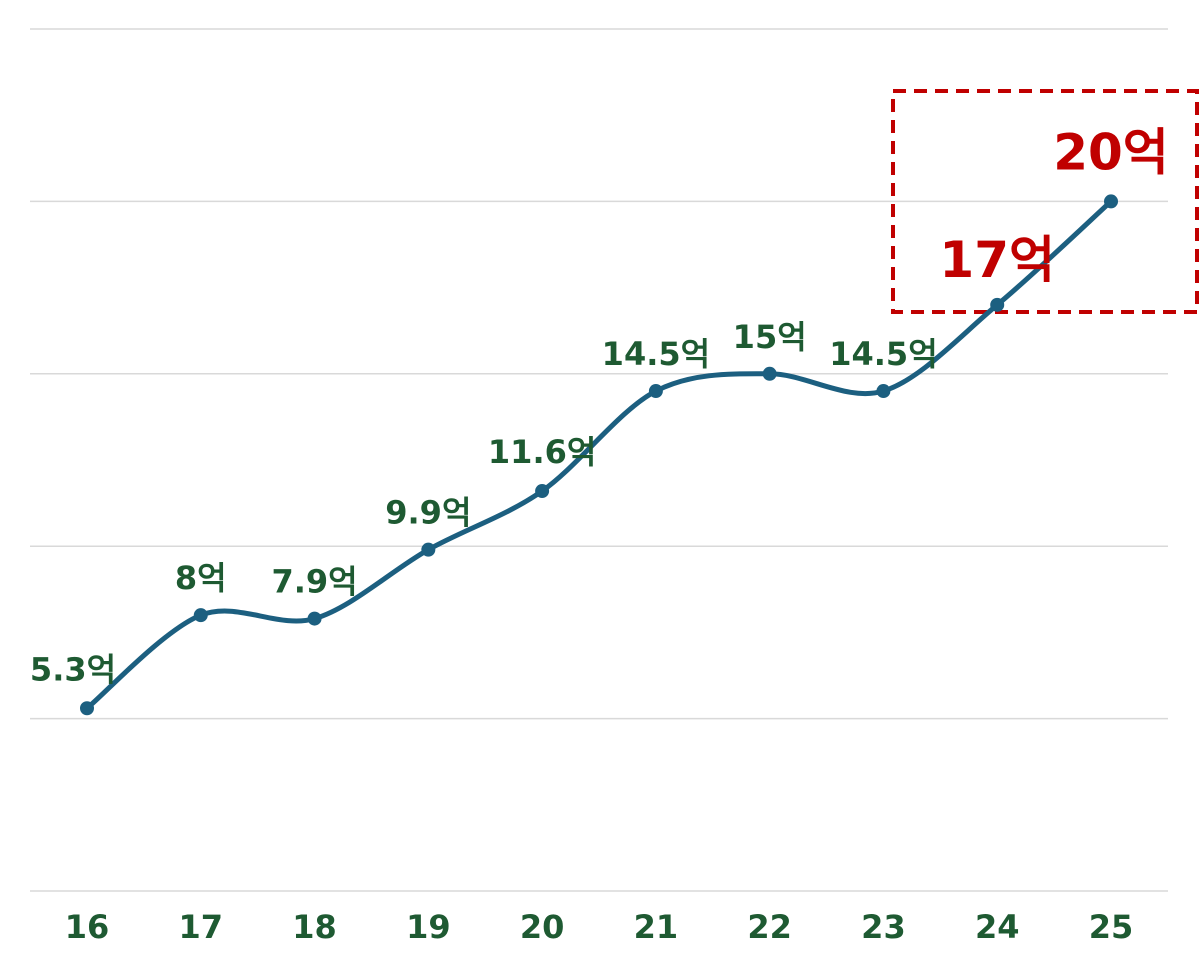 This screenshot has width=1200, height=957. Describe the element at coordinates (656, 927) in the screenshot. I see `x-tick-21: 21` at that location.